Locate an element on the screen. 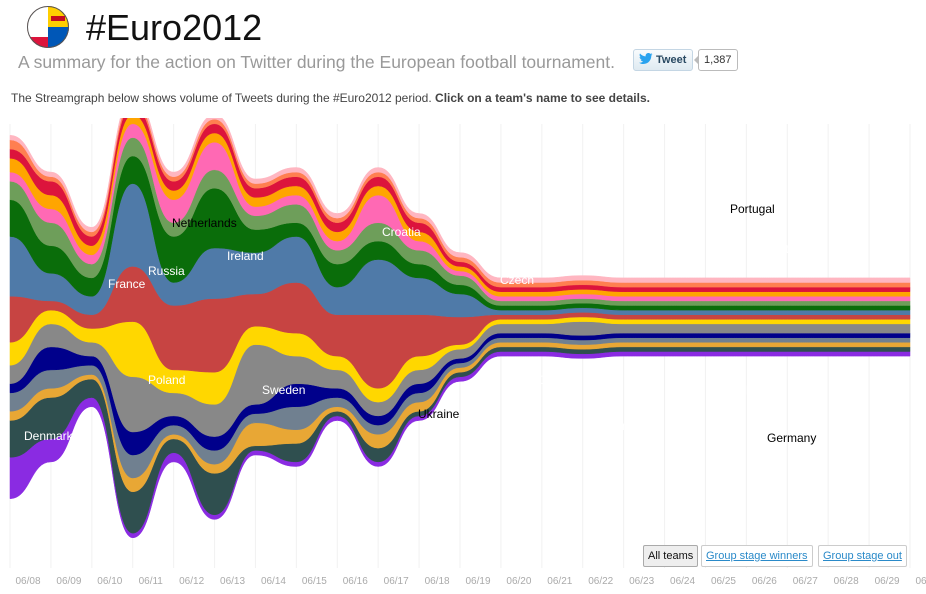 The width and height of the screenshot is (926, 594). description-instruction: Click on a team's name to see details. is located at coordinates (542, 98).